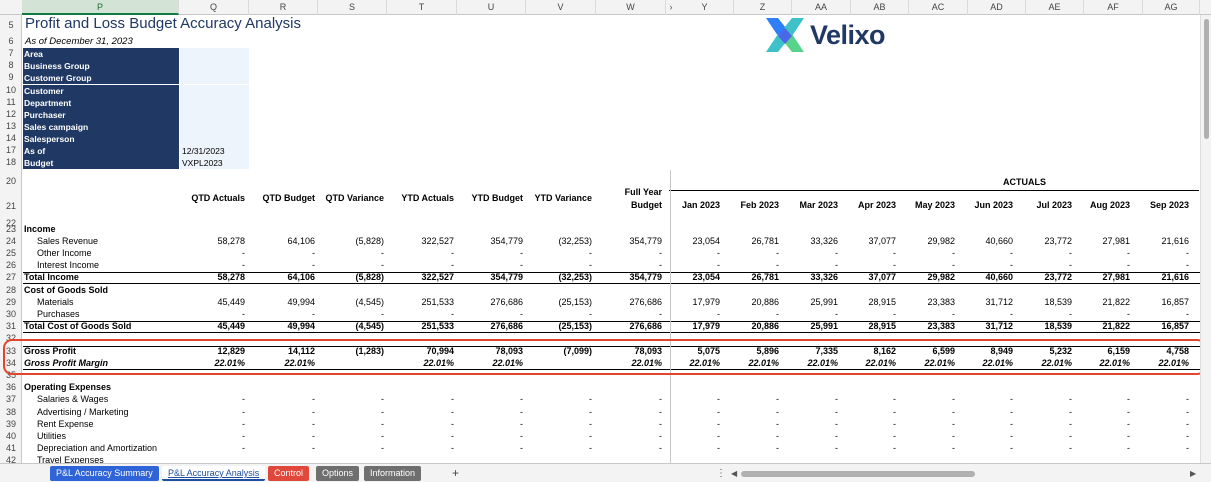 The width and height of the screenshot is (1211, 482). What do you see at coordinates (100, 7) in the screenshot?
I see `column-header-p: P` at bounding box center [100, 7].